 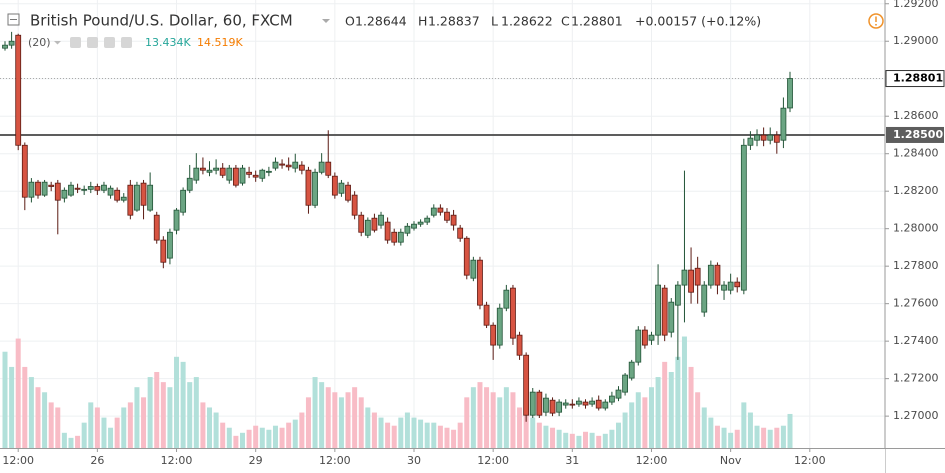 I want to click on alert-icon, so click(x=876, y=21).